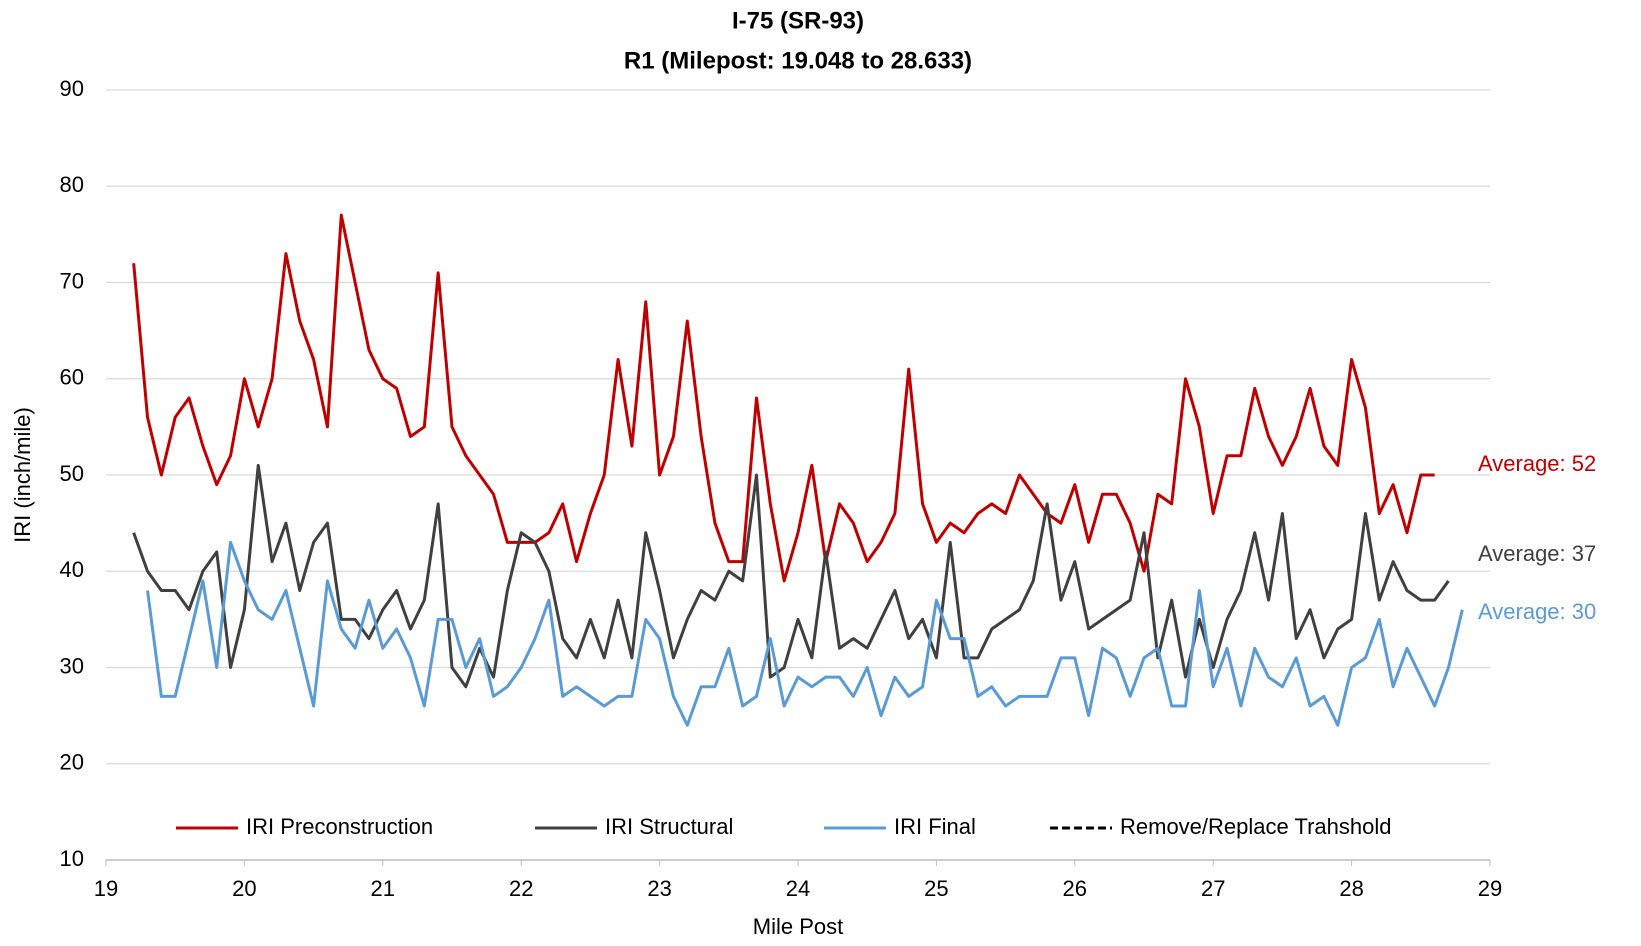  I want to click on y-tick-label: 20, so click(72, 762).